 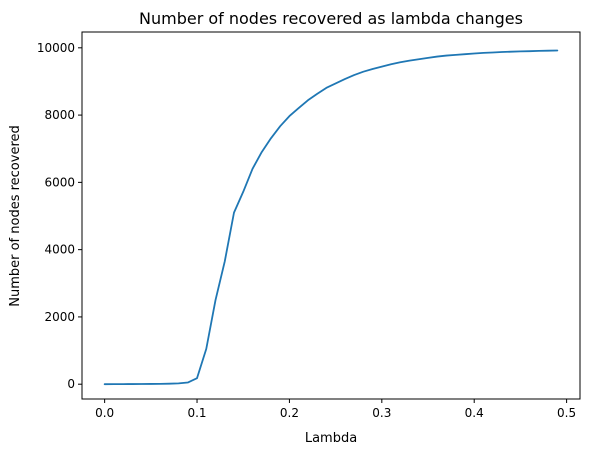 I want to click on x-tick-label: 0.5, so click(x=566, y=413).